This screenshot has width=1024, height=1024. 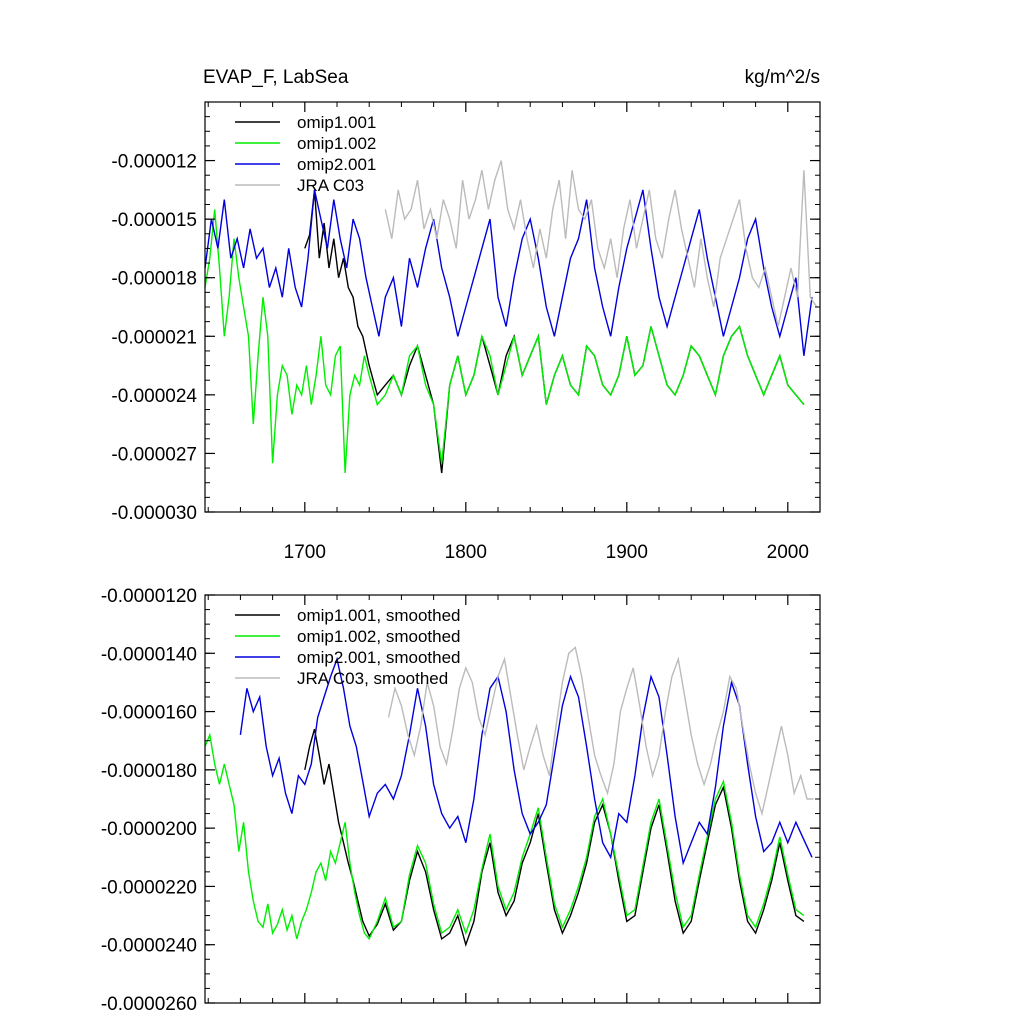 What do you see at coordinates (601, 243) in the screenshot?
I see `series-line-jra-c03` at bounding box center [601, 243].